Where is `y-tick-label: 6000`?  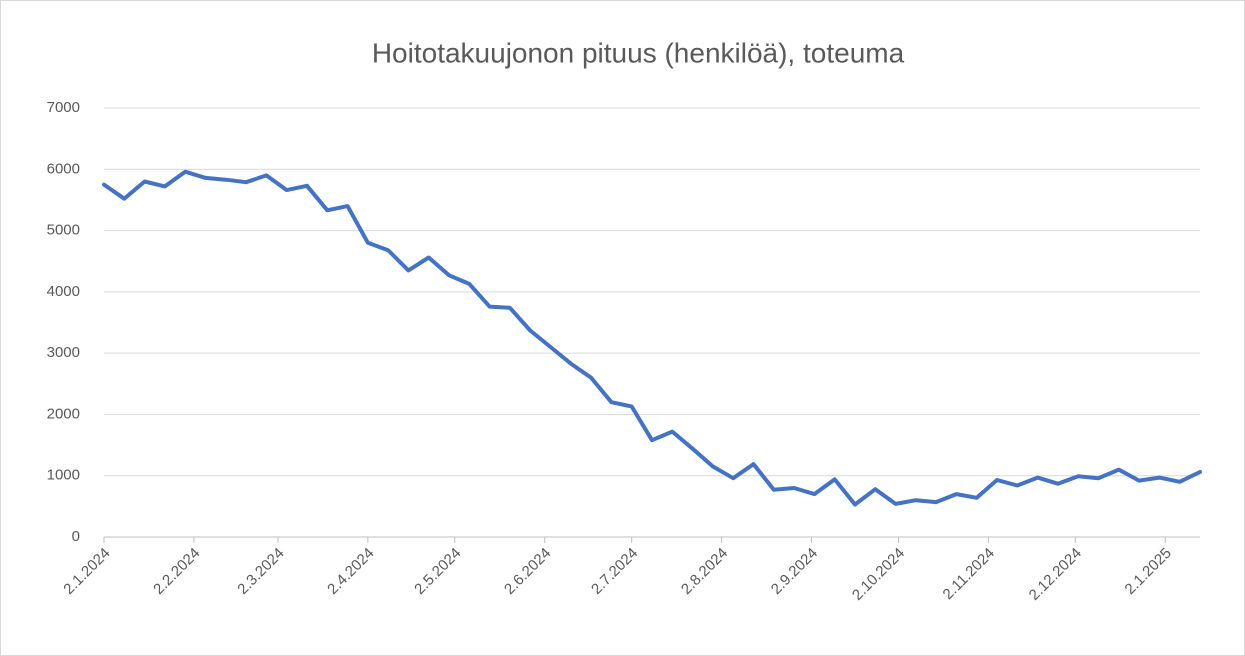
y-tick-label: 6000 is located at coordinates (63, 168).